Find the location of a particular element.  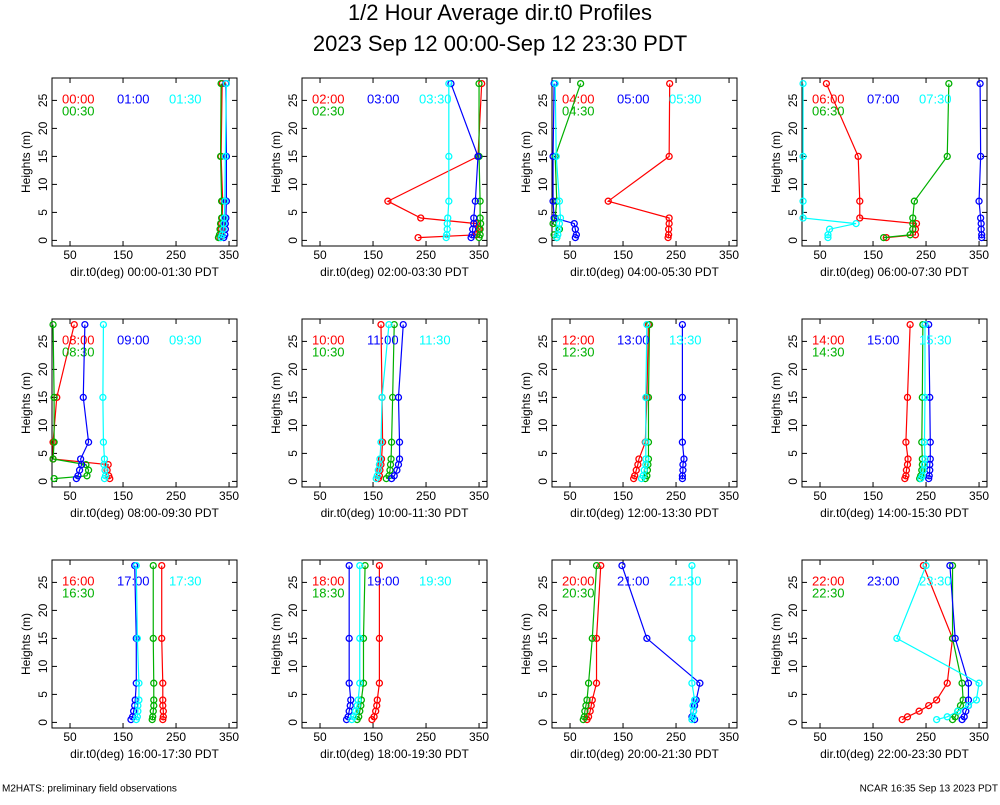

legend-label: 22:00 is located at coordinates (828, 580).